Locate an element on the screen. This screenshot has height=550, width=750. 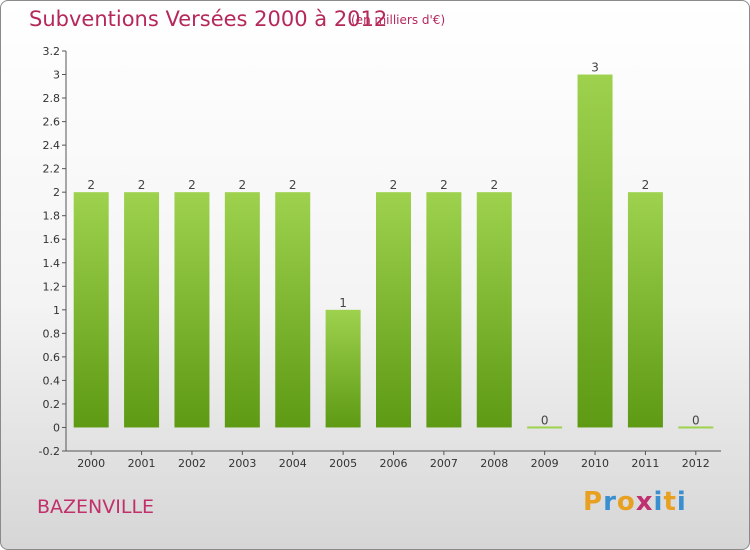
x-tick-label-2010: 2010 is located at coordinates (595, 463).